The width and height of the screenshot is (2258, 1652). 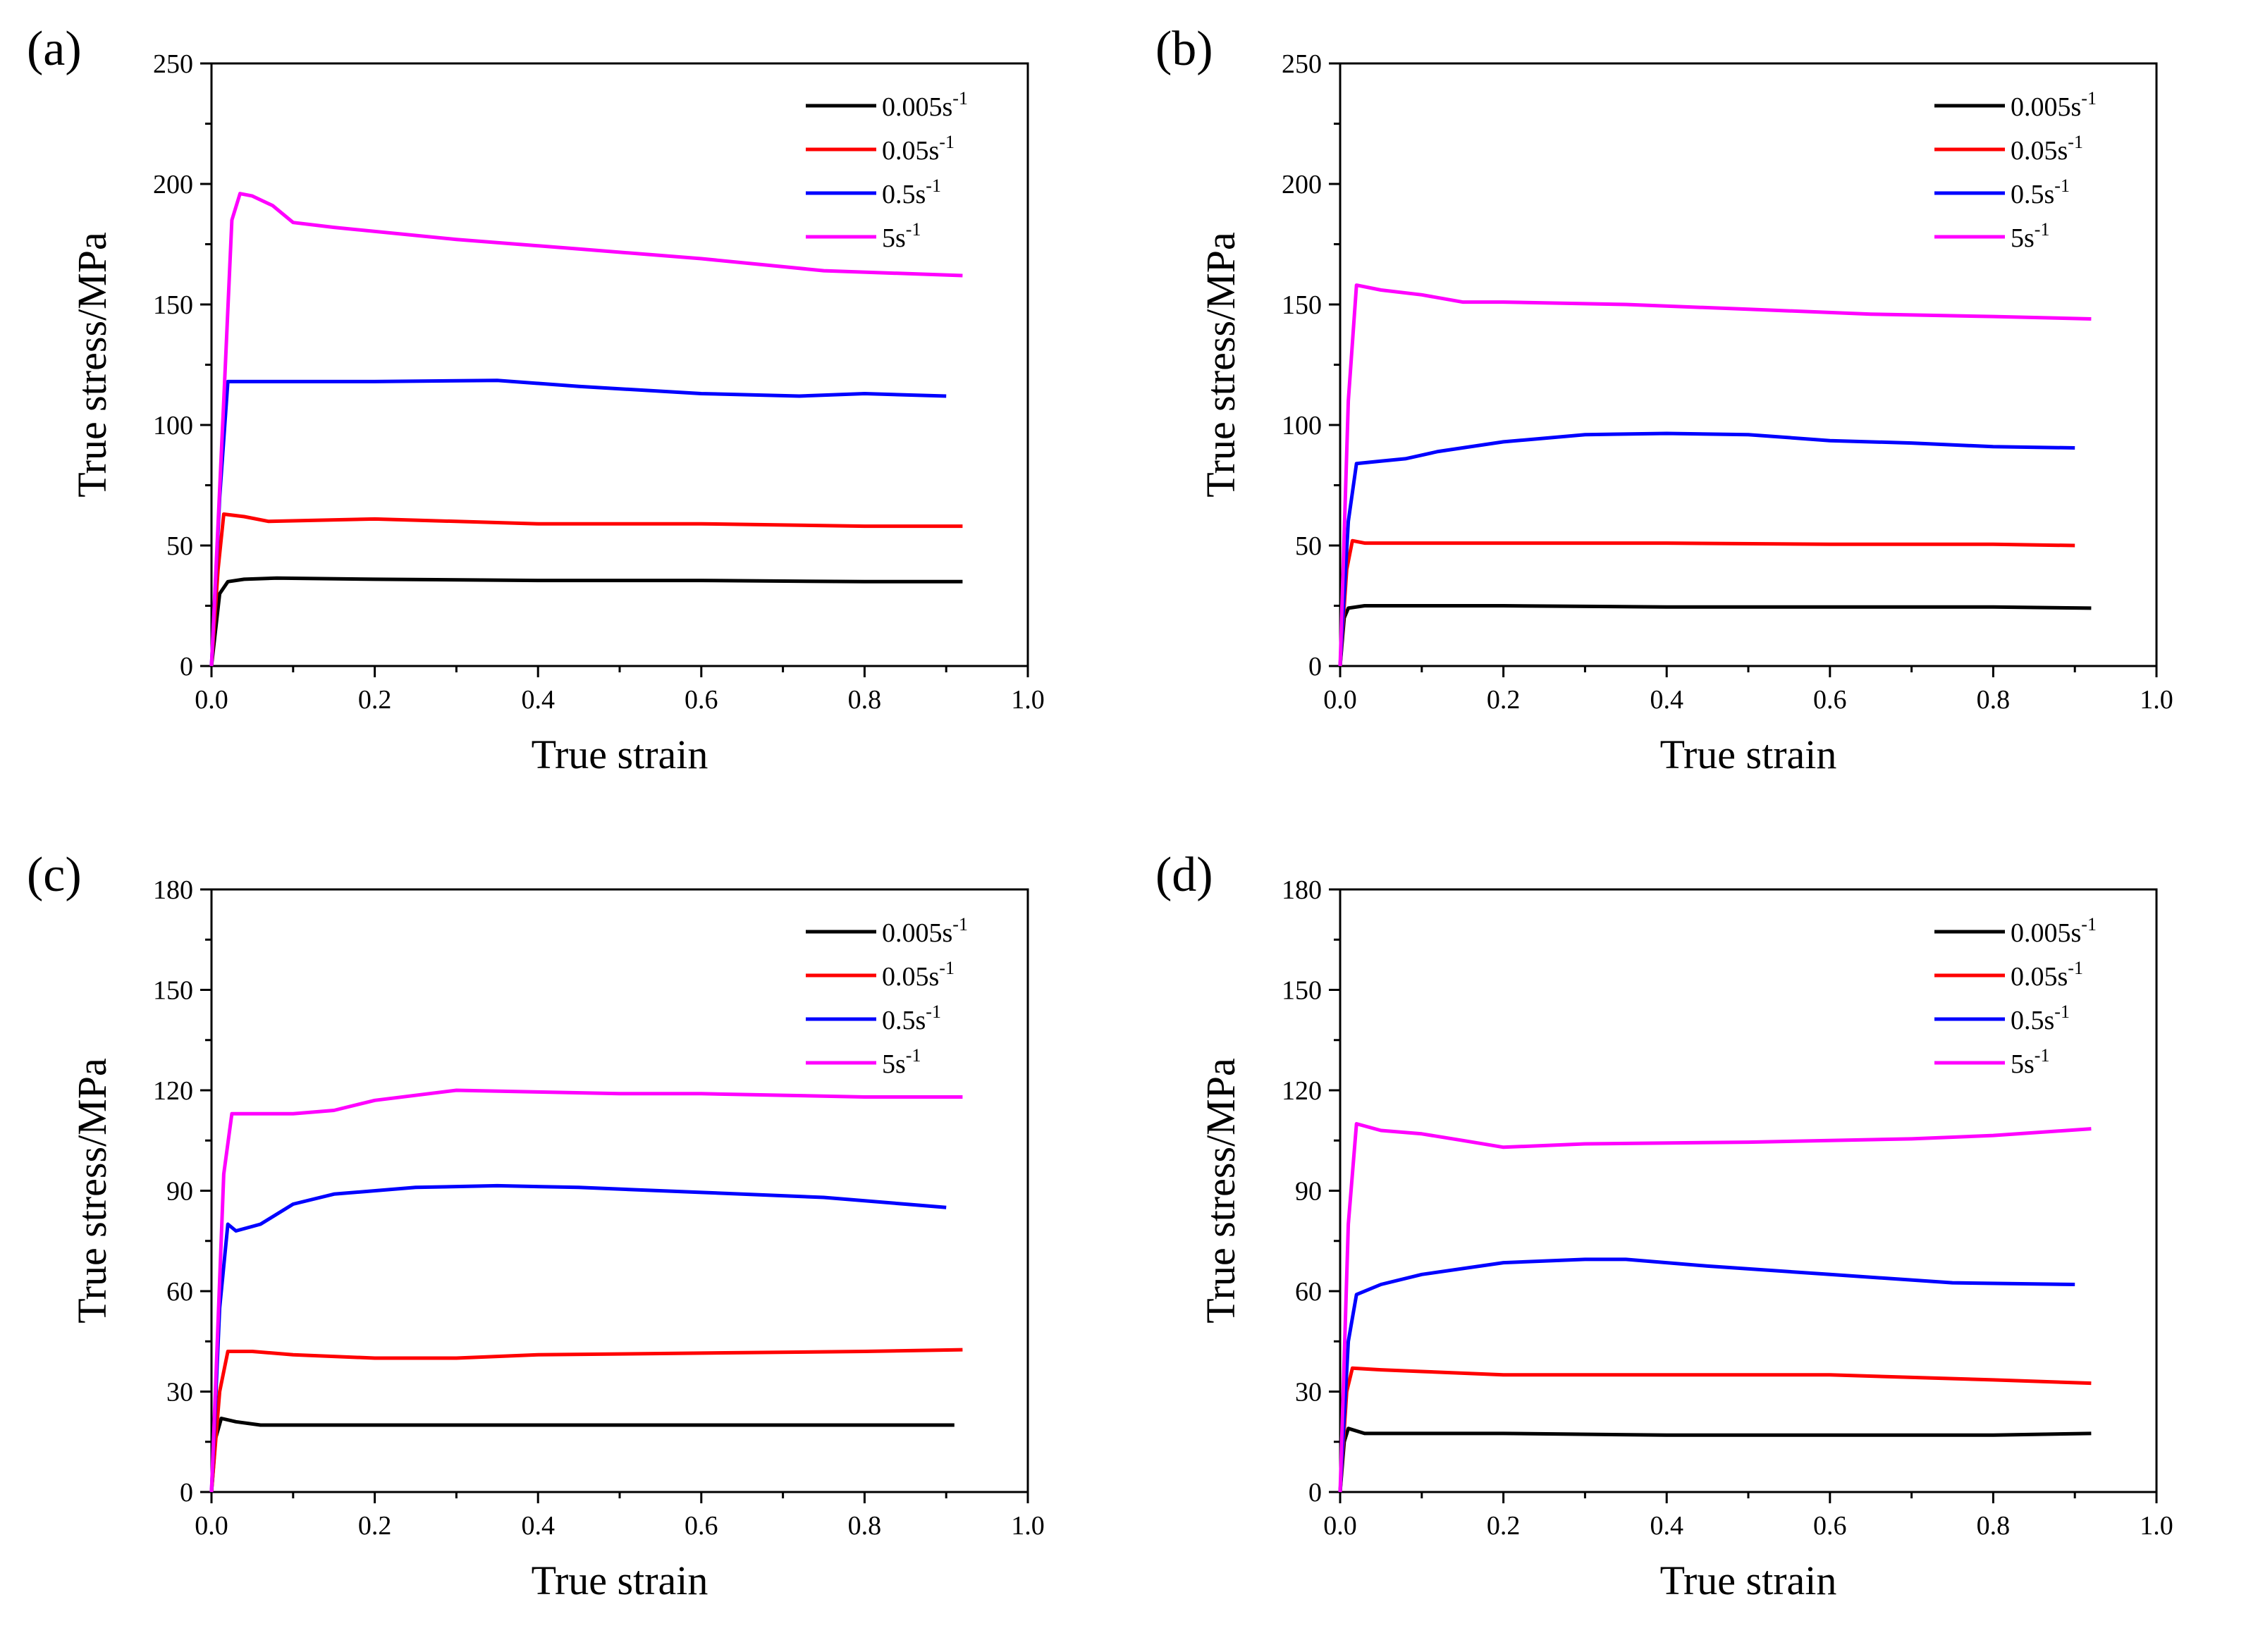 What do you see at coordinates (1184, 49) in the screenshot?
I see `panel-label: (b)` at bounding box center [1184, 49].